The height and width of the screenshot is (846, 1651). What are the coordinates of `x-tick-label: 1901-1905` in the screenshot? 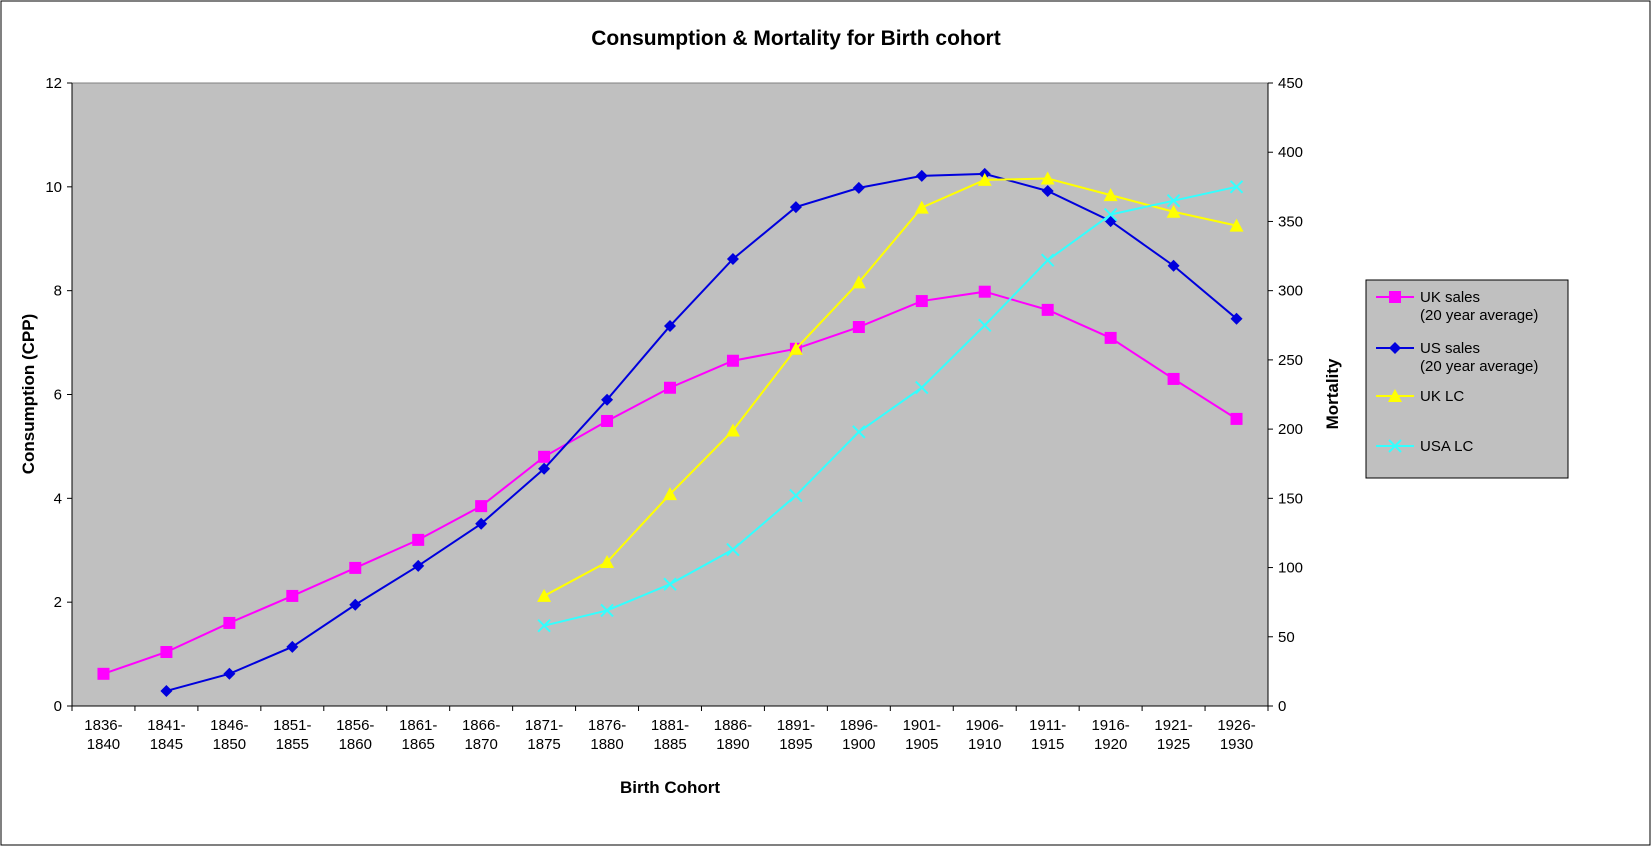 It's located at (922, 735).